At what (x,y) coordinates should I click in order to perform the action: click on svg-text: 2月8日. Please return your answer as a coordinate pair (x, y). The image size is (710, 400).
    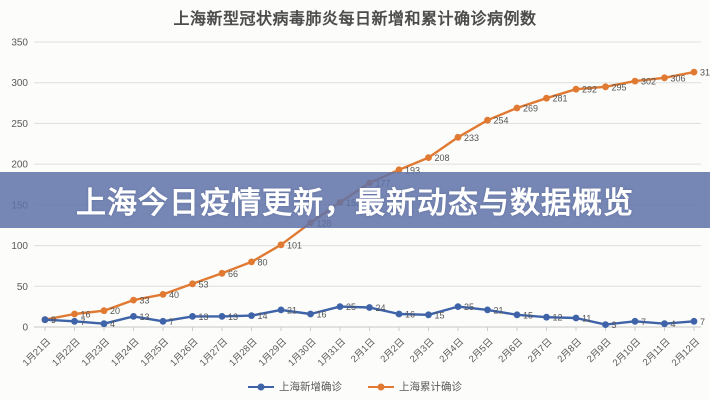
    Looking at the image, I should click on (569, 350).